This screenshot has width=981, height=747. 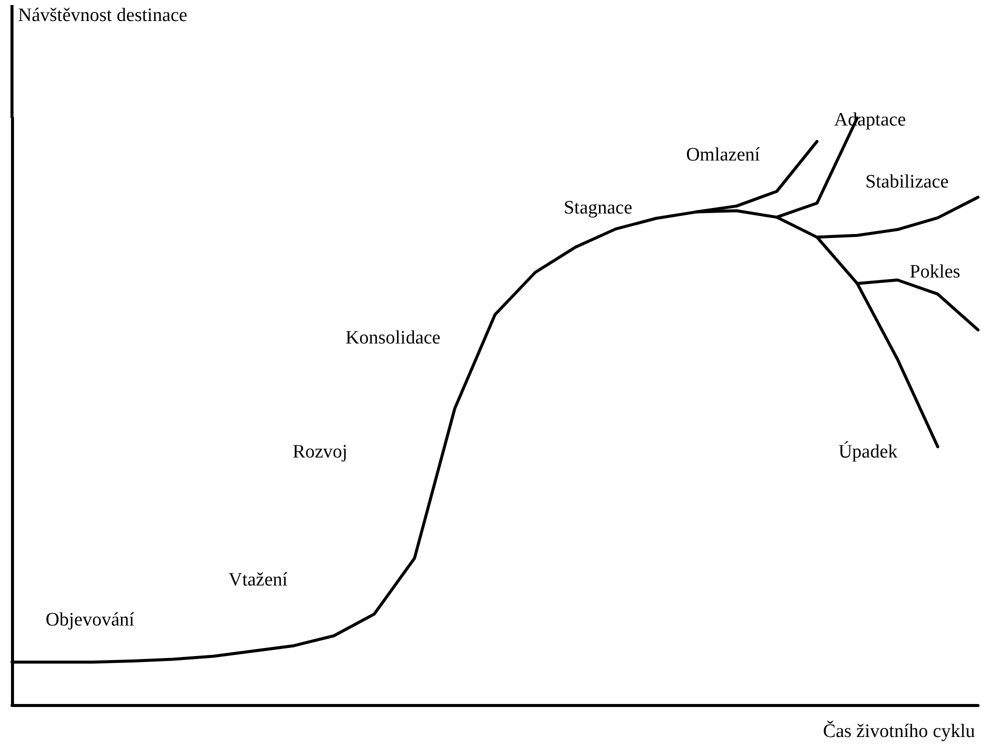 I want to click on annotation: Pokles, so click(x=935, y=272).